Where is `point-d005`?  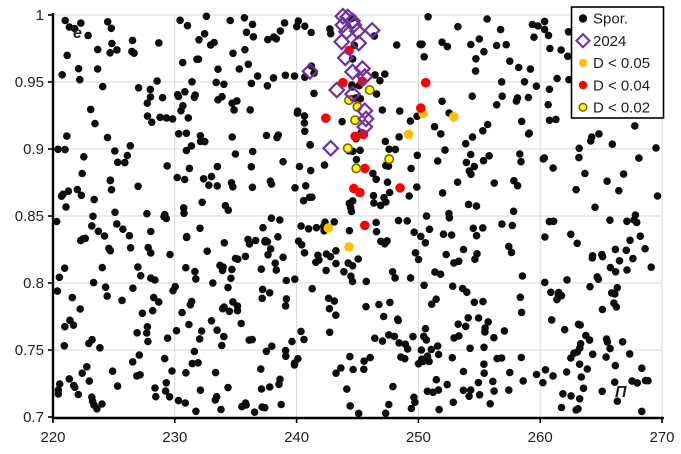
point-d005 is located at coordinates (349, 247).